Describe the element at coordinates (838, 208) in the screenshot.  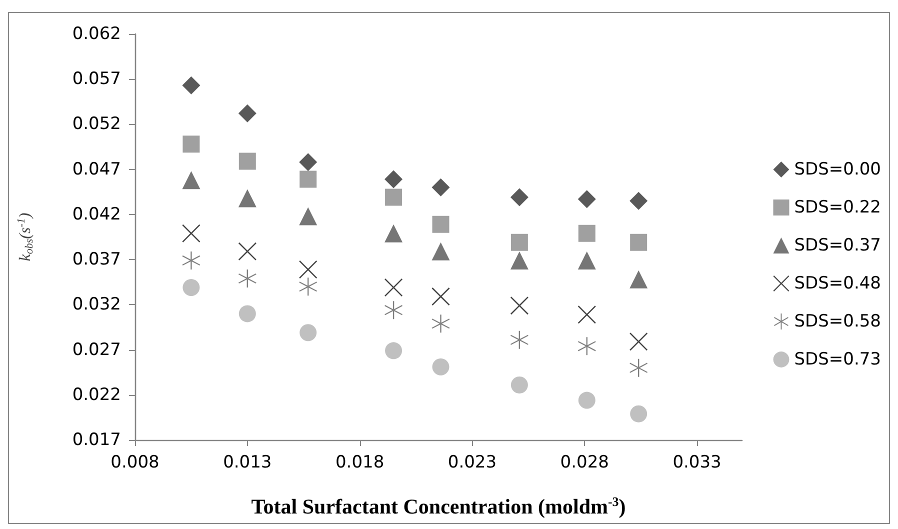
I see `legend-label: SDS=0.22` at that location.